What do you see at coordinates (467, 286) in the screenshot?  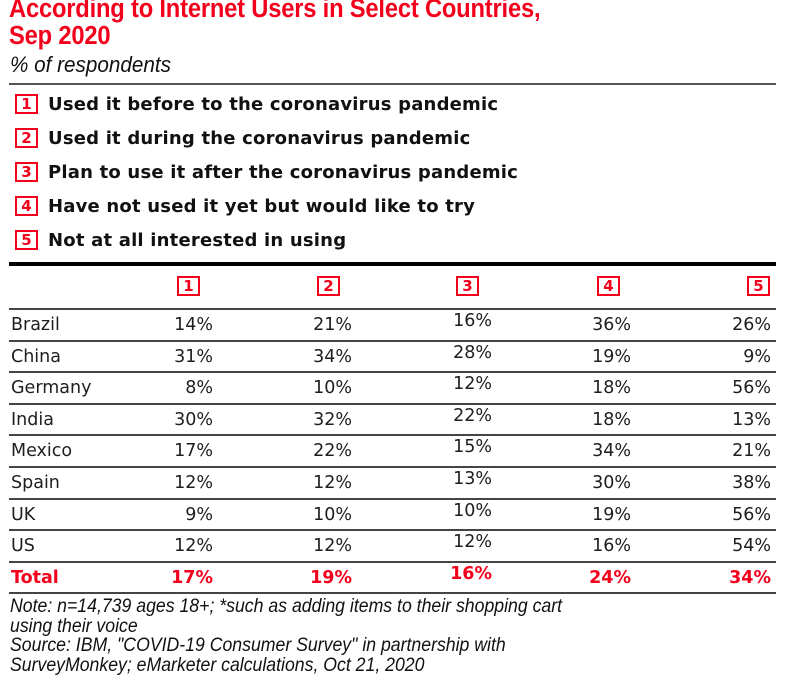 I see `column-header-badge: 3` at bounding box center [467, 286].